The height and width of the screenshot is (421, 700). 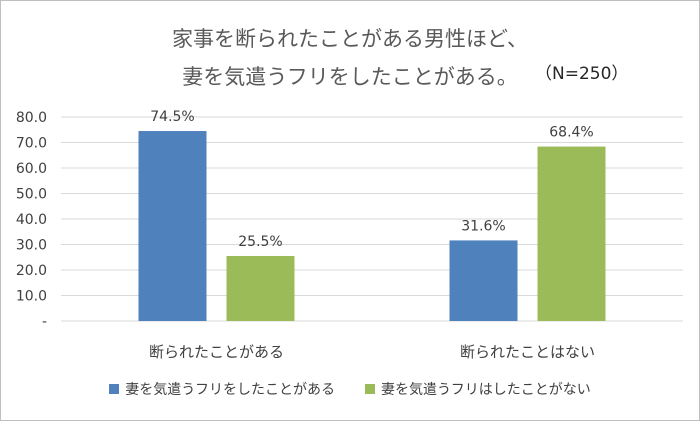 I want to click on legend-item-series-1: 妻を気遣うフリをしたことがある, so click(x=222, y=389).